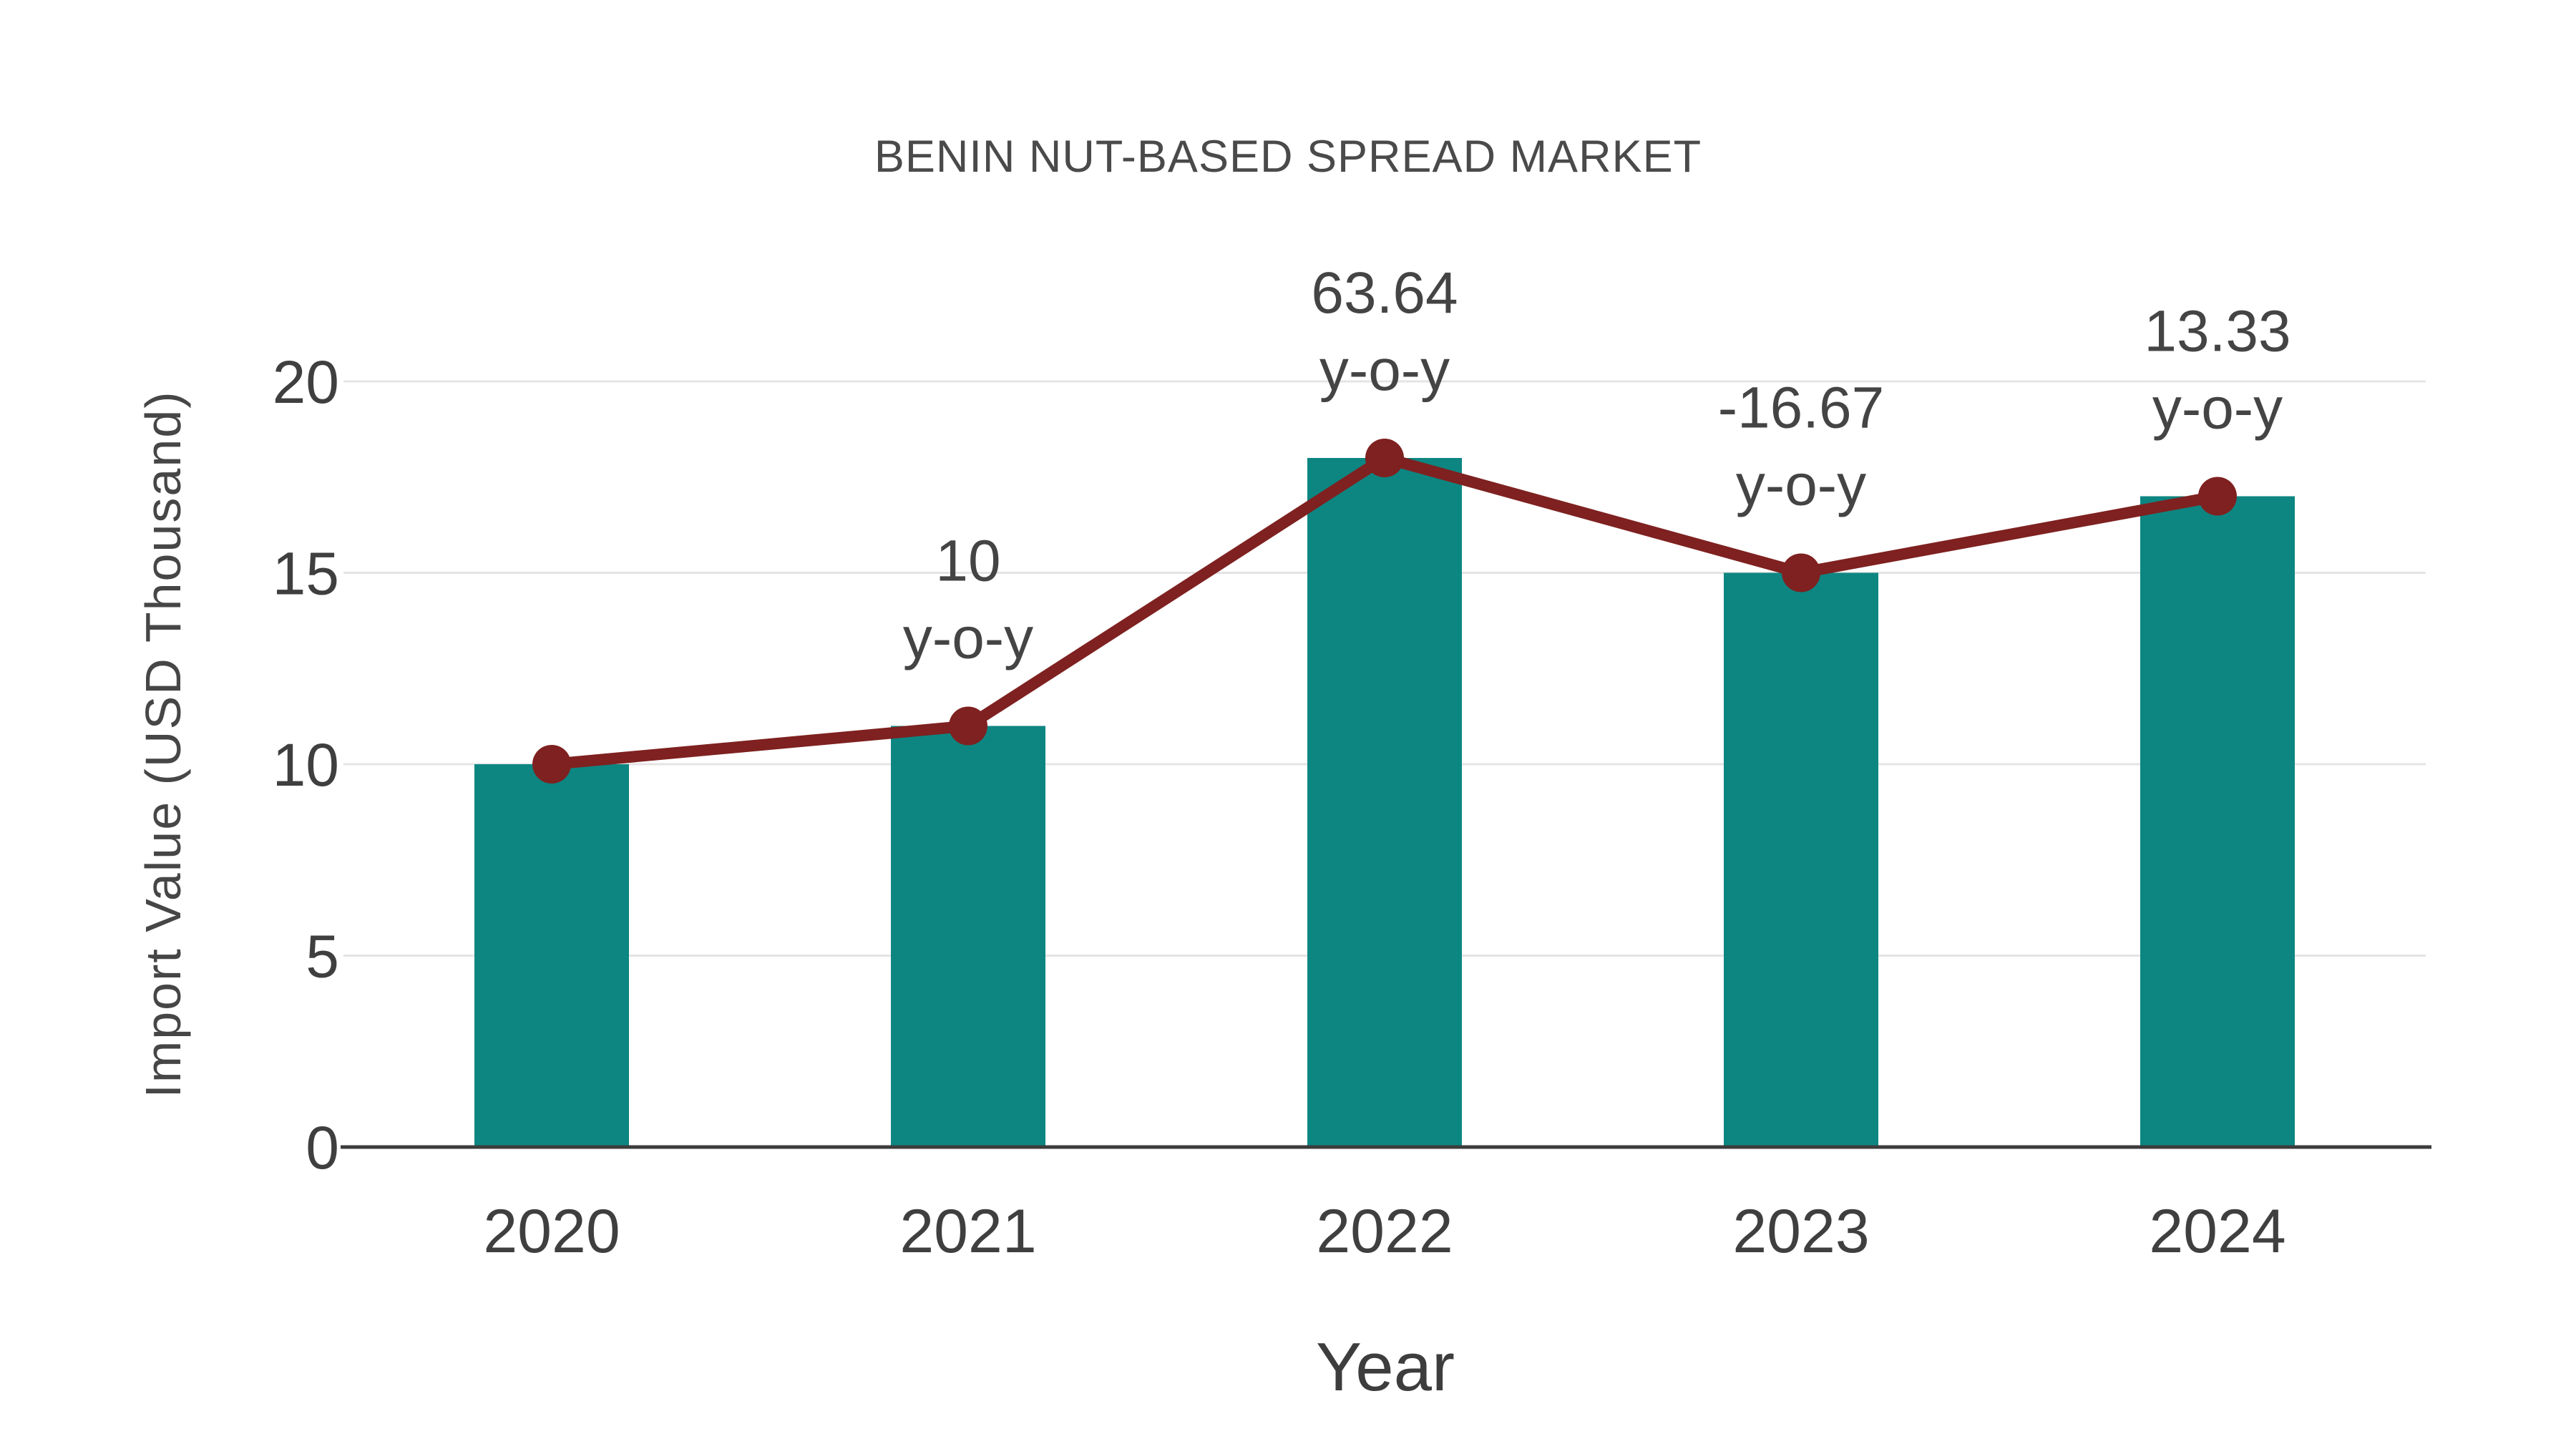 The width and height of the screenshot is (2576, 1449). What do you see at coordinates (1288, 157) in the screenshot?
I see `chart-title: BENIN NUT-BASED SPREAD MARKET` at bounding box center [1288, 157].